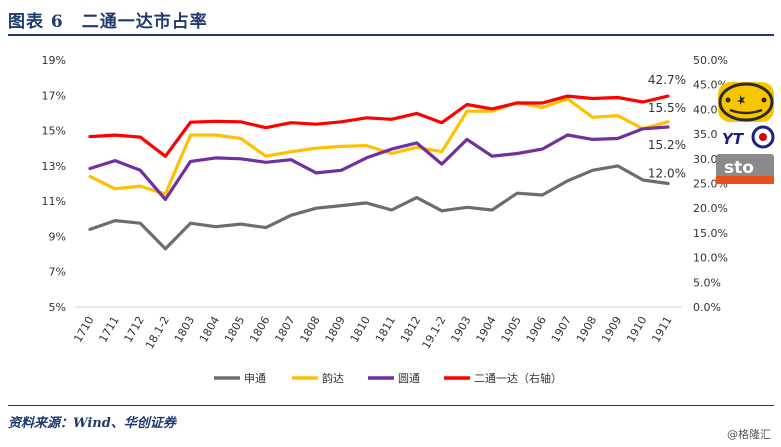 The height and width of the screenshot is (447, 781). What do you see at coordinates (234, 329) in the screenshot?
I see `x-axis-tick-label: 1805` at bounding box center [234, 329].